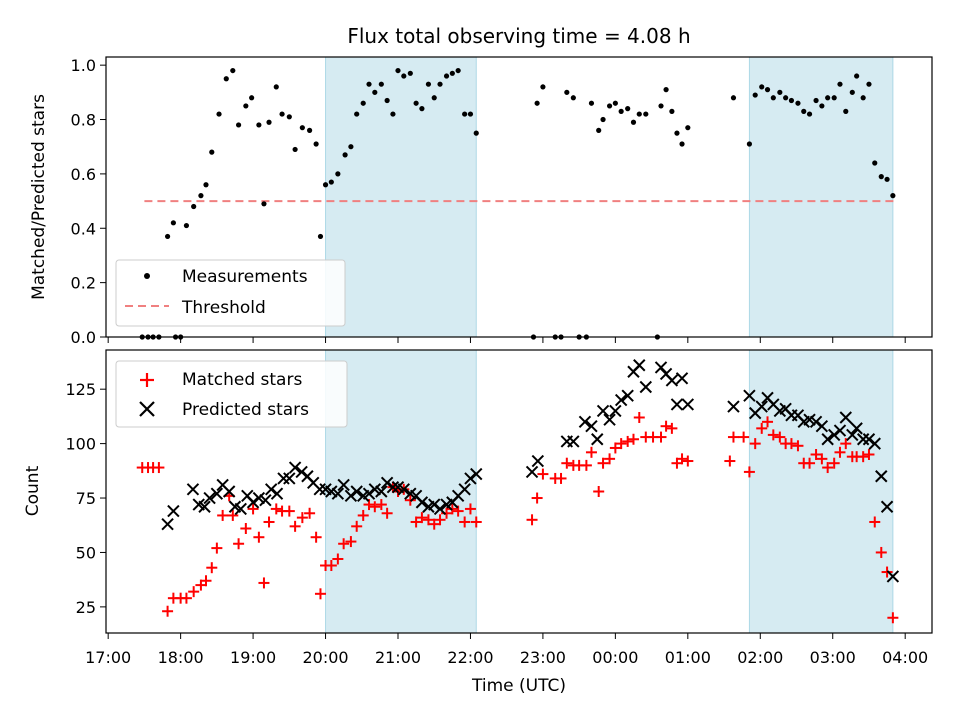 The image size is (960, 720). I want to click on top-y-axis-label: Matched/Predicted stars, so click(39, 197).